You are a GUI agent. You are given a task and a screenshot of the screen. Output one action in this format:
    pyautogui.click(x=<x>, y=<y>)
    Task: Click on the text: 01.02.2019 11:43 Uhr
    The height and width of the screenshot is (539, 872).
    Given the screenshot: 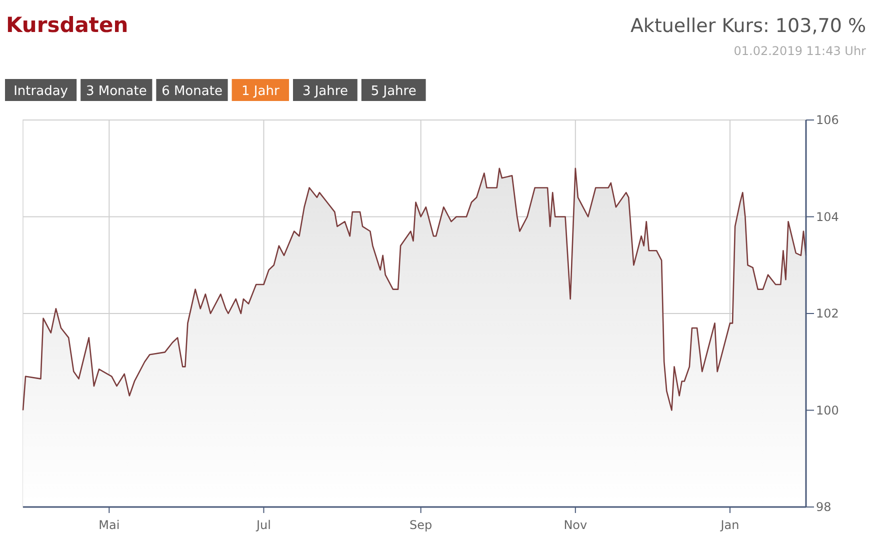 What is the action you would take?
    pyautogui.click(x=800, y=51)
    